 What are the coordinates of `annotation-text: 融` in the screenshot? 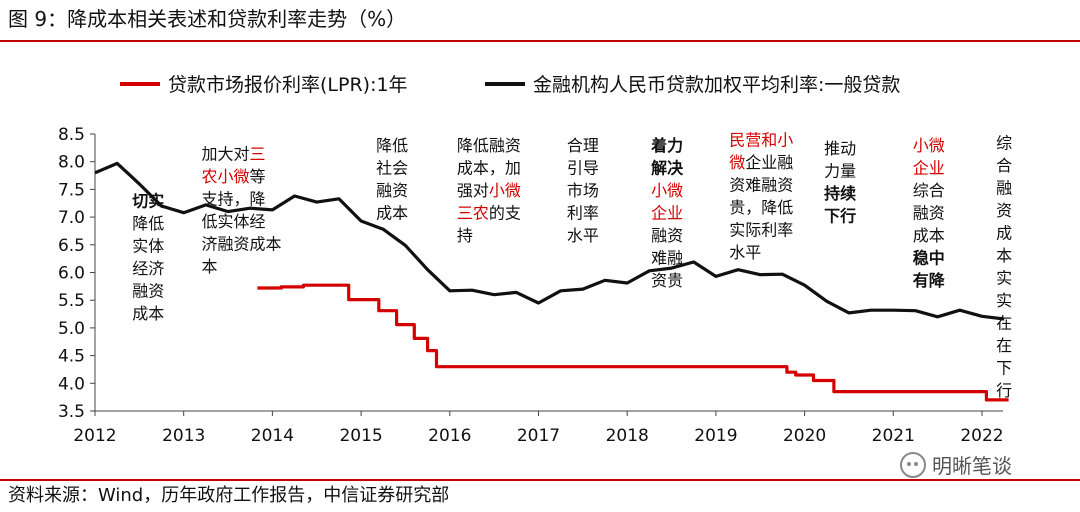 It's located at (1004, 187).